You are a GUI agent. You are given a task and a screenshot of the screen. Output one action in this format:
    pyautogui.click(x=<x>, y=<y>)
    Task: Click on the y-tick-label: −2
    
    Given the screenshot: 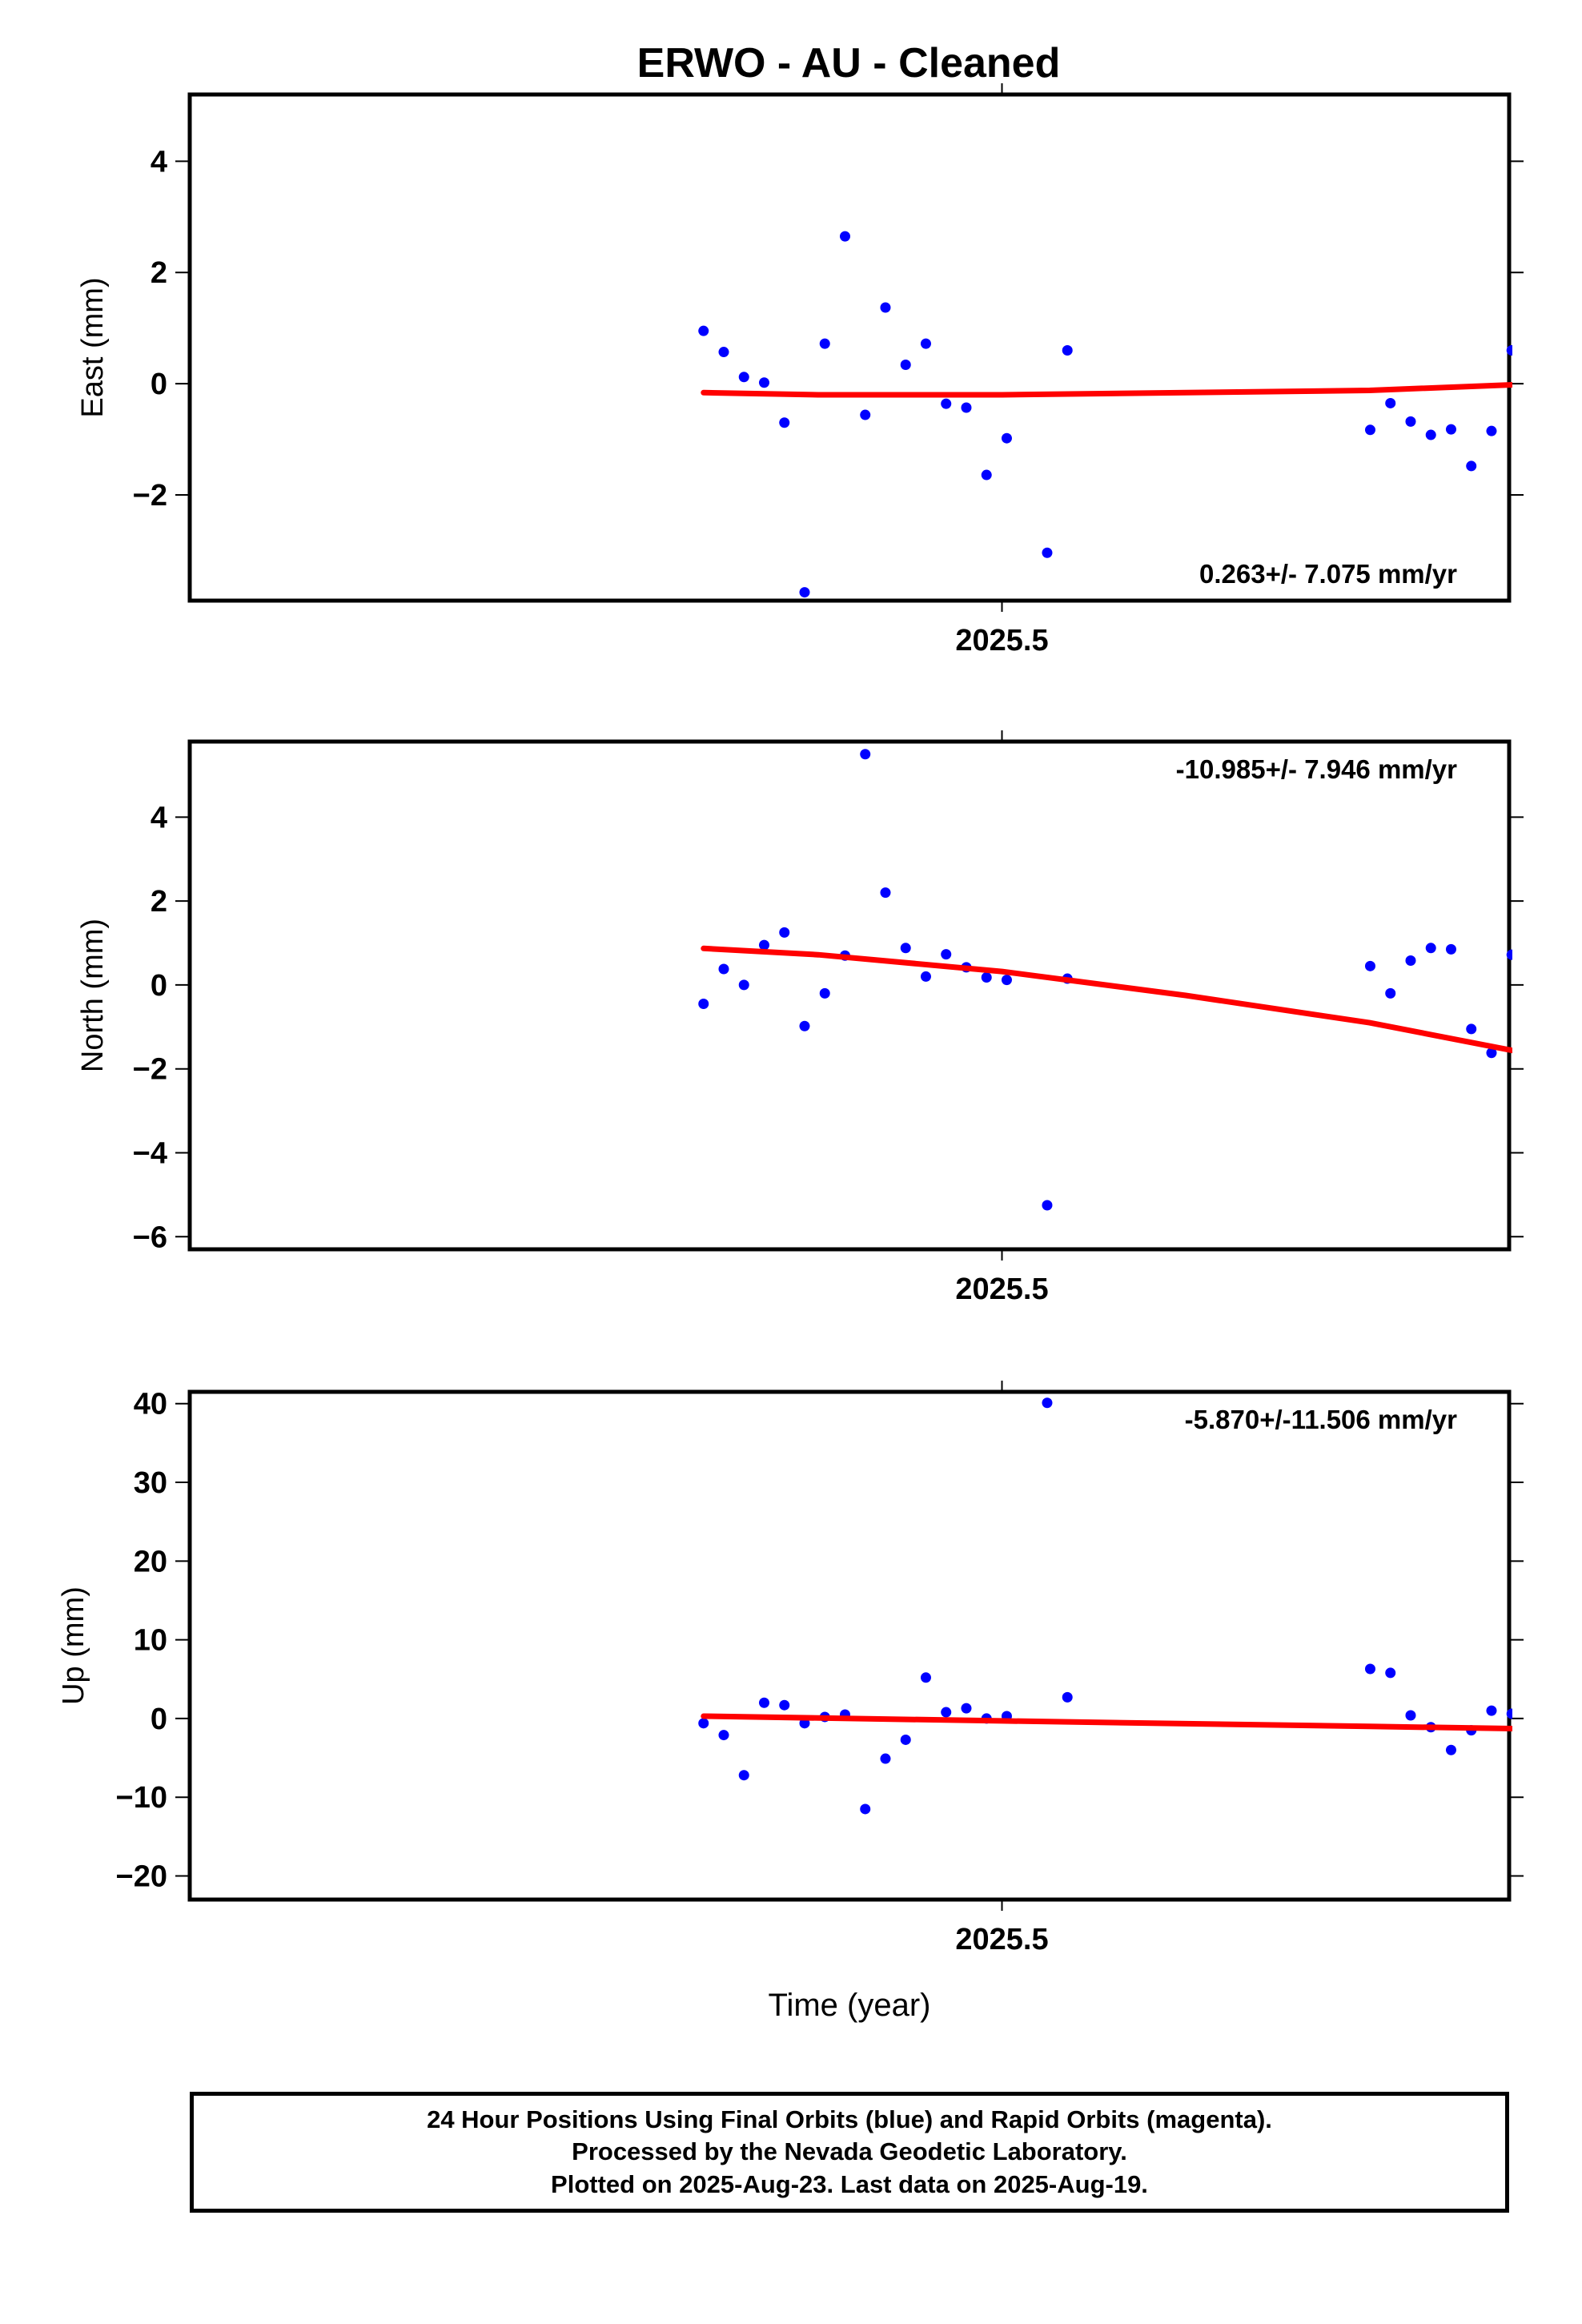 What is the action you would take?
    pyautogui.click(x=150, y=496)
    